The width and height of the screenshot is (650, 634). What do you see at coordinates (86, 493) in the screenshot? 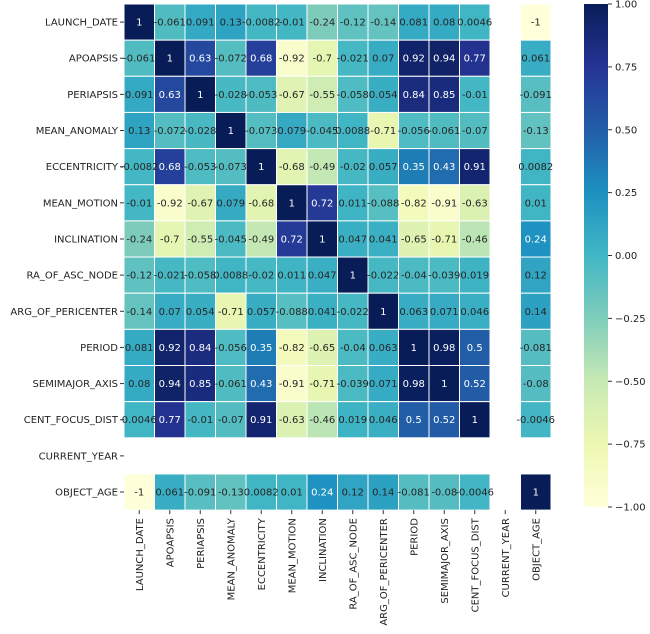
I see `row-label-object-age: OBJECT_AGE` at bounding box center [86, 493].